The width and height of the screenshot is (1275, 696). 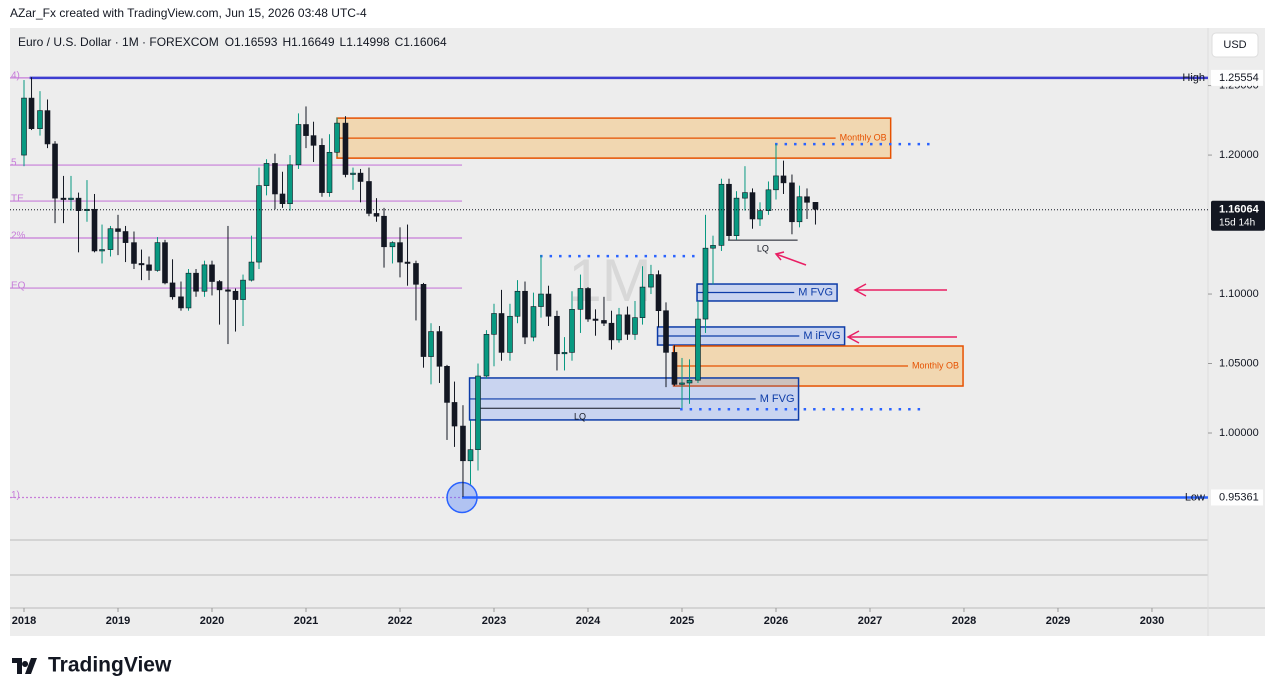 I want to click on fib-label: TE, so click(x=17, y=199).